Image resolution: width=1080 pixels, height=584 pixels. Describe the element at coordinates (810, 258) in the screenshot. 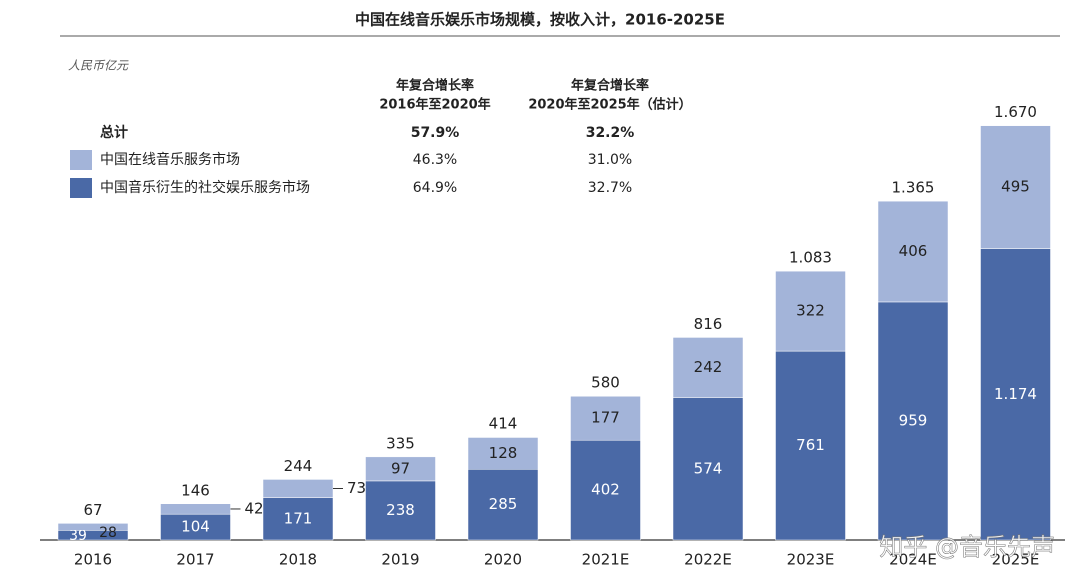

I see `total-label: 1.083` at that location.